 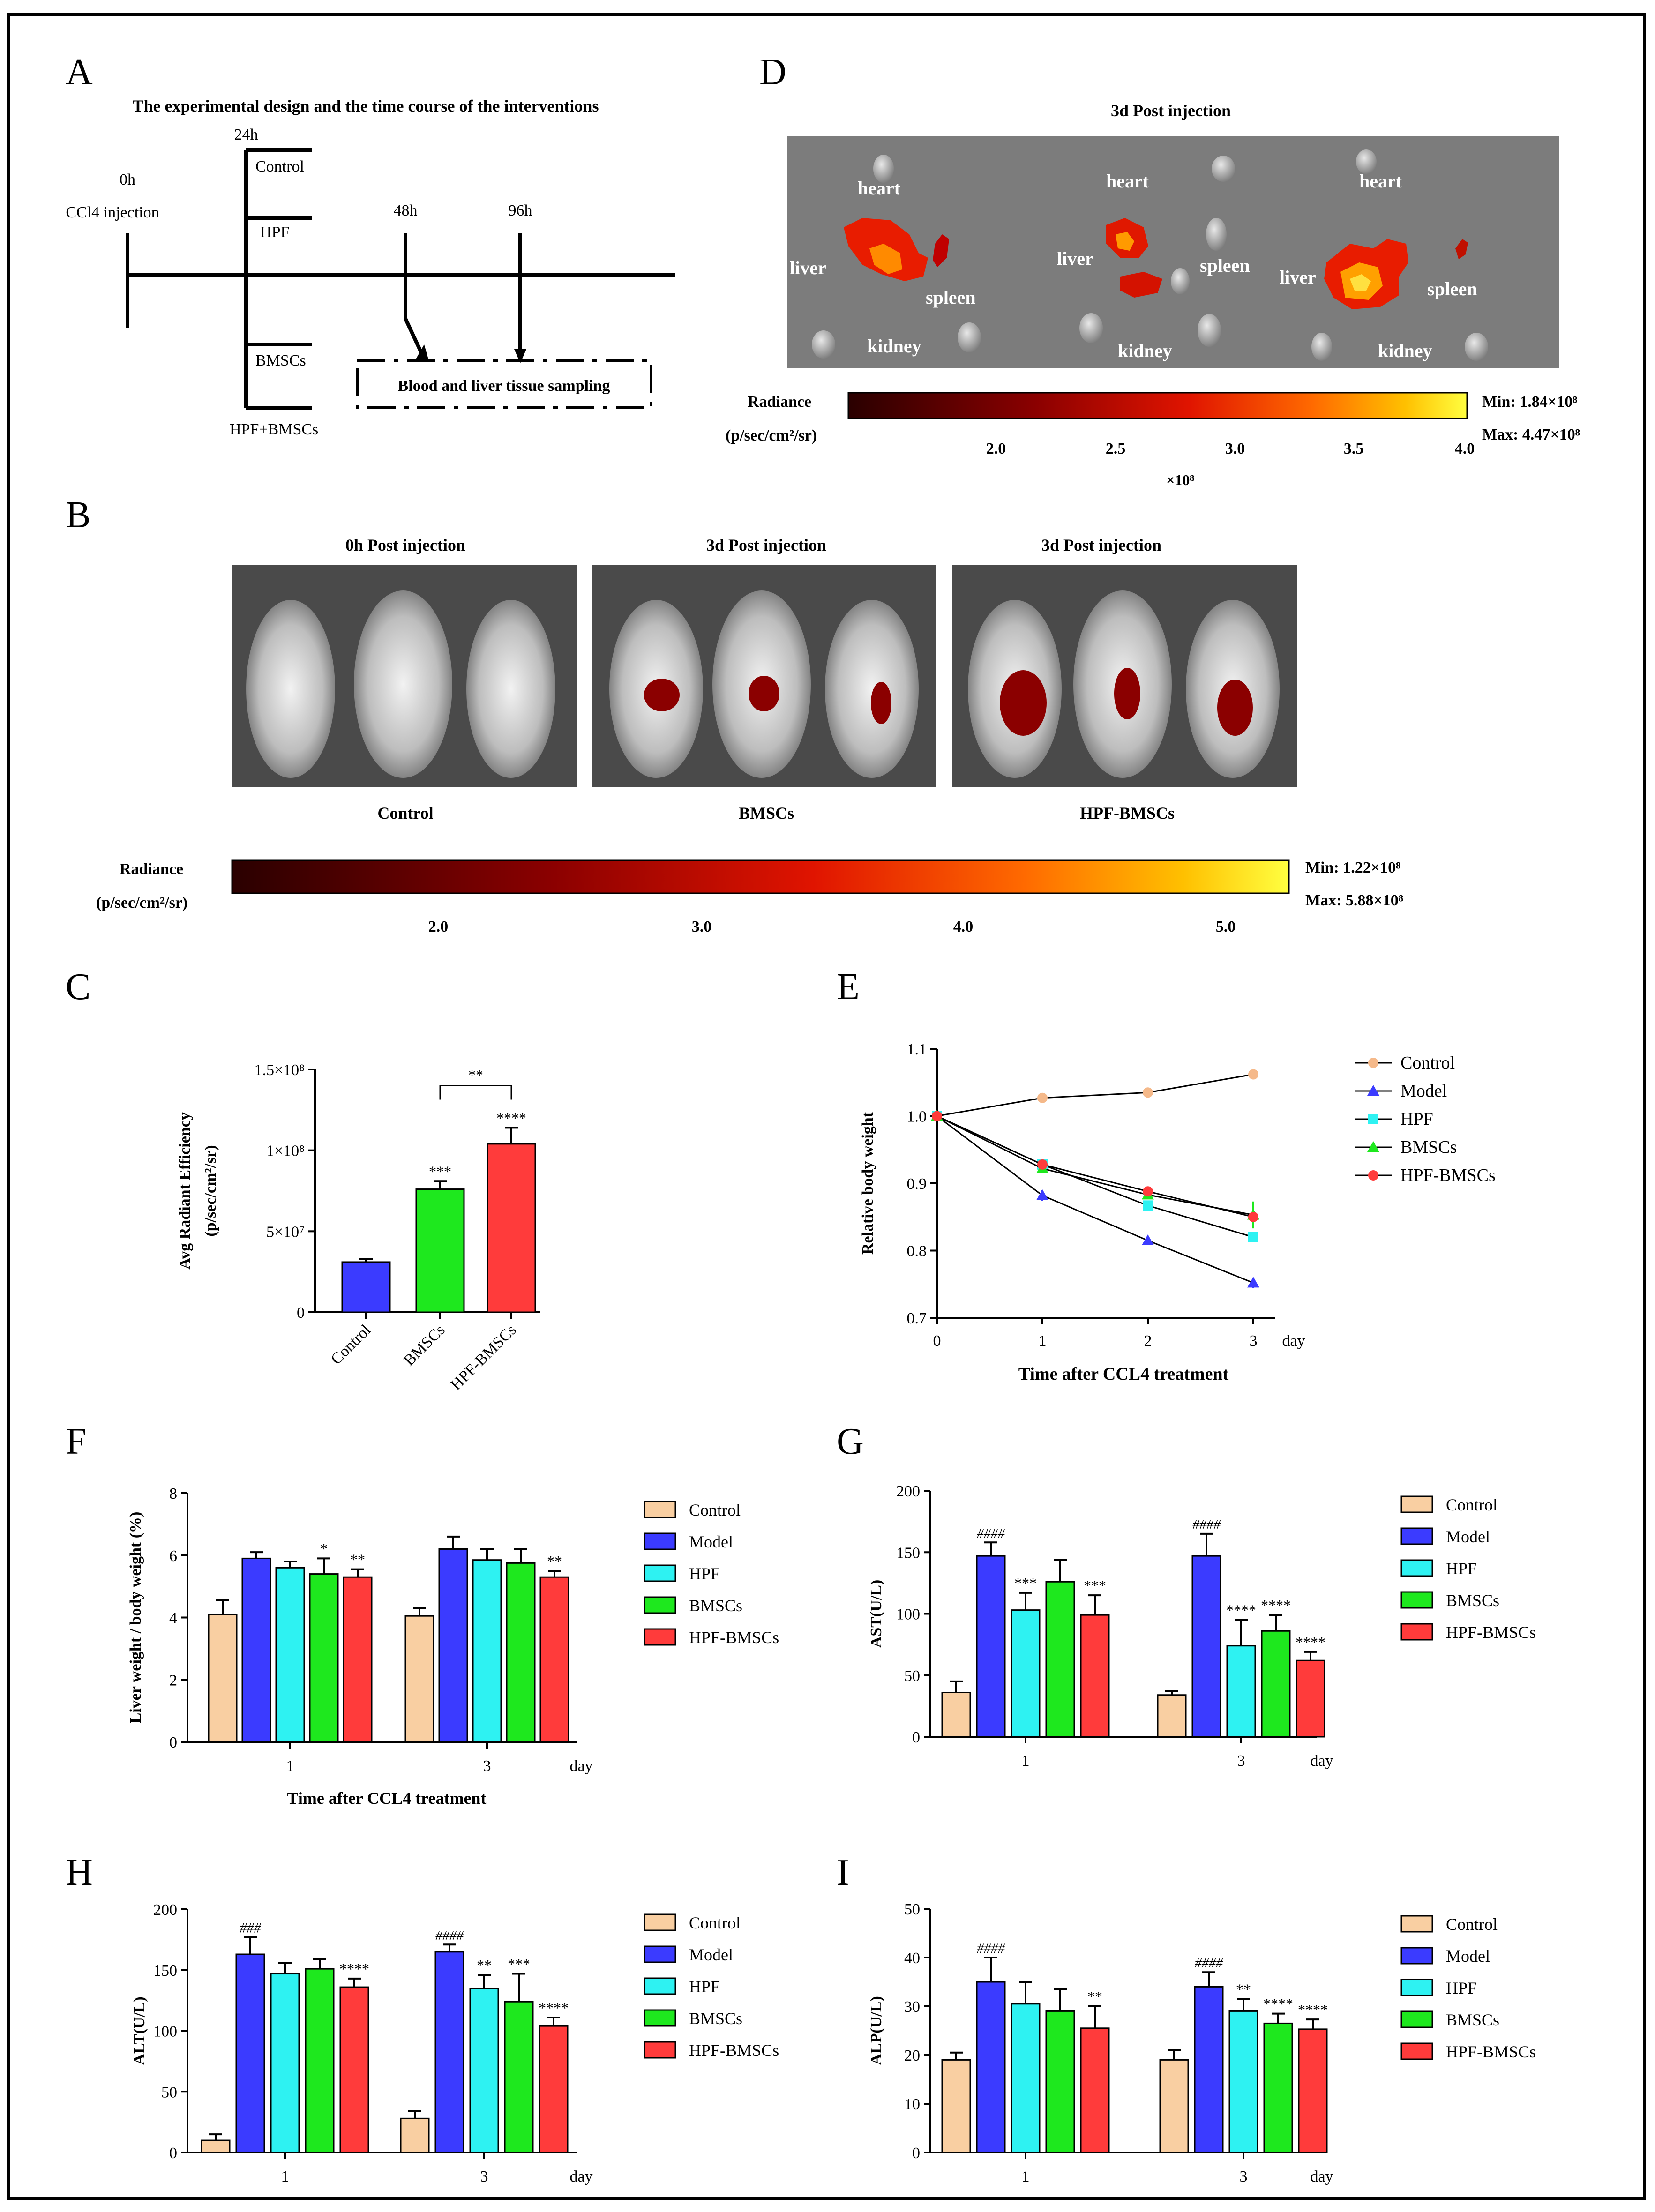 What do you see at coordinates (1230, 448) in the screenshot?
I see `d-colorbar-ticks: 2.0 2.5 3.0 3.5 4.0` at bounding box center [1230, 448].